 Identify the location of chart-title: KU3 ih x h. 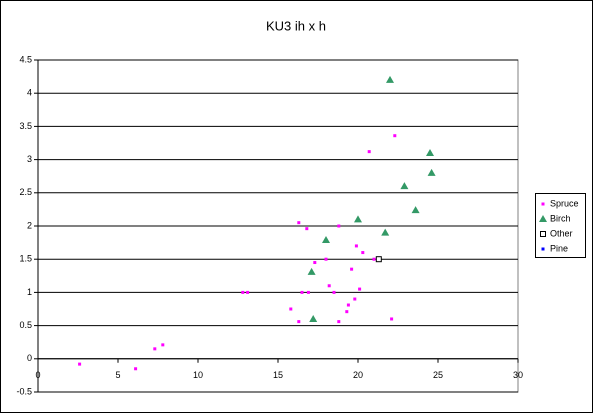
(296, 25).